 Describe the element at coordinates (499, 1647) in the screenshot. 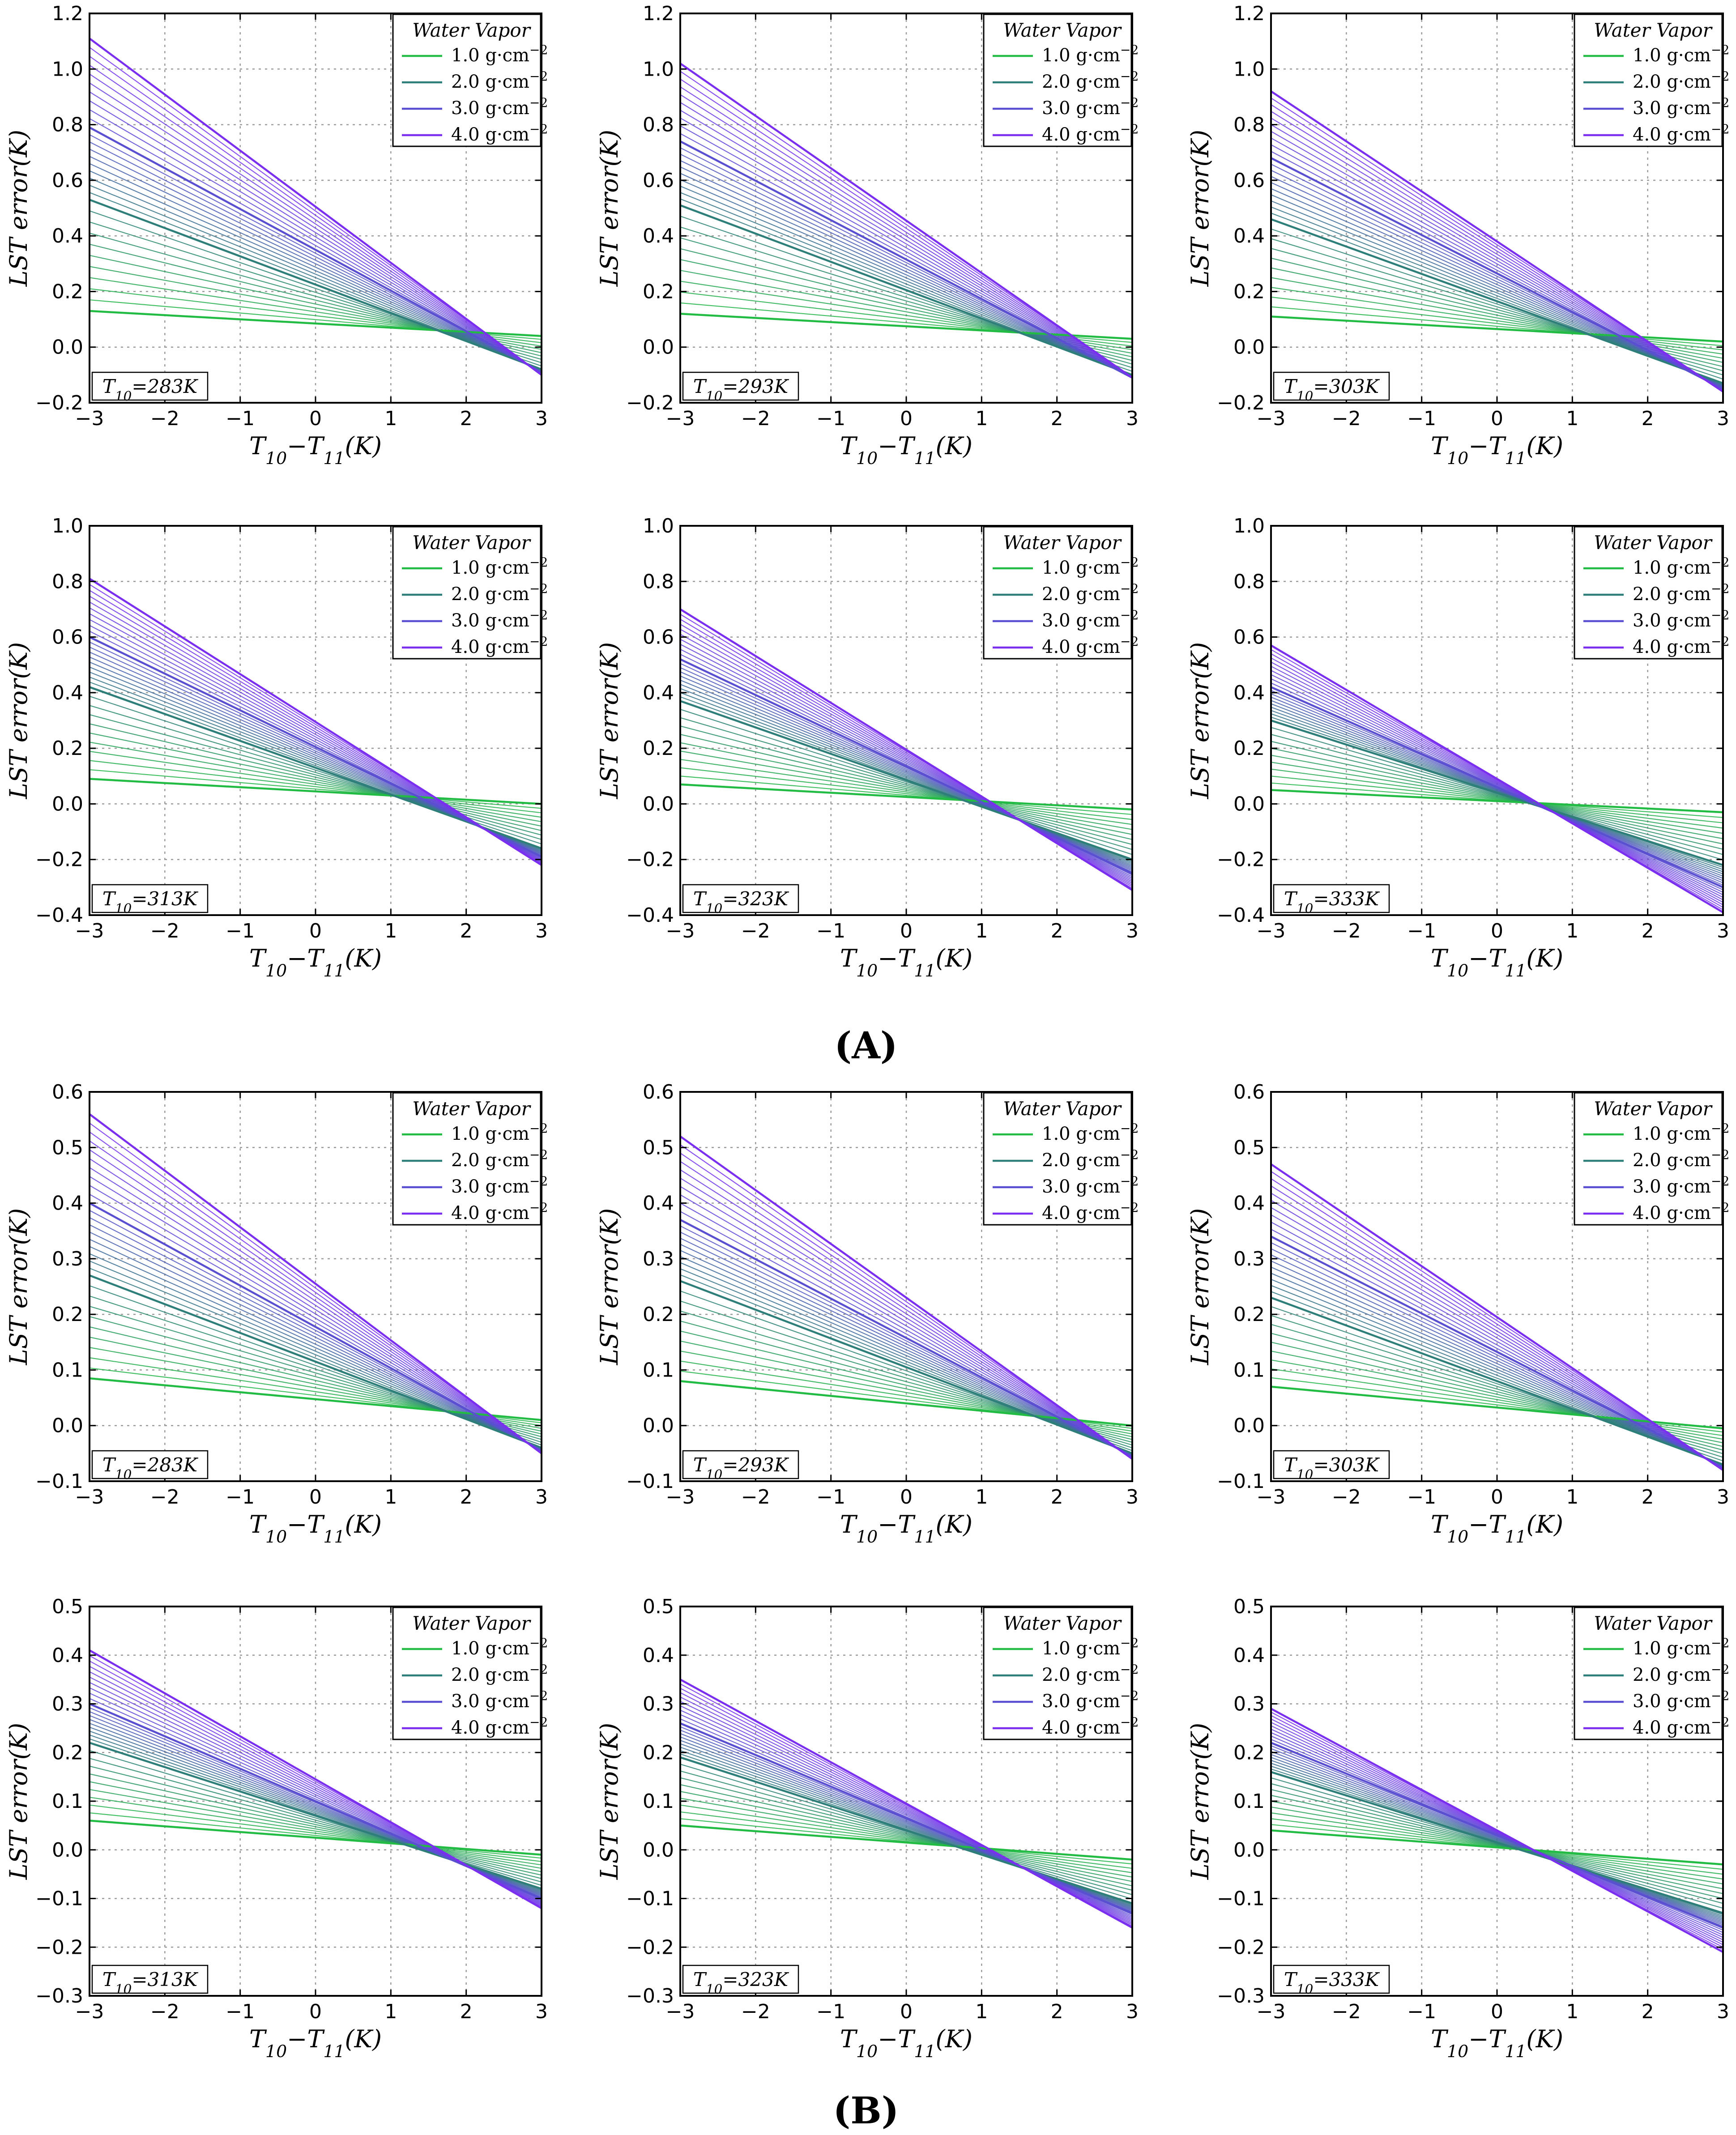

I see `legend-entry-1: 1.0 g·cm−2` at that location.